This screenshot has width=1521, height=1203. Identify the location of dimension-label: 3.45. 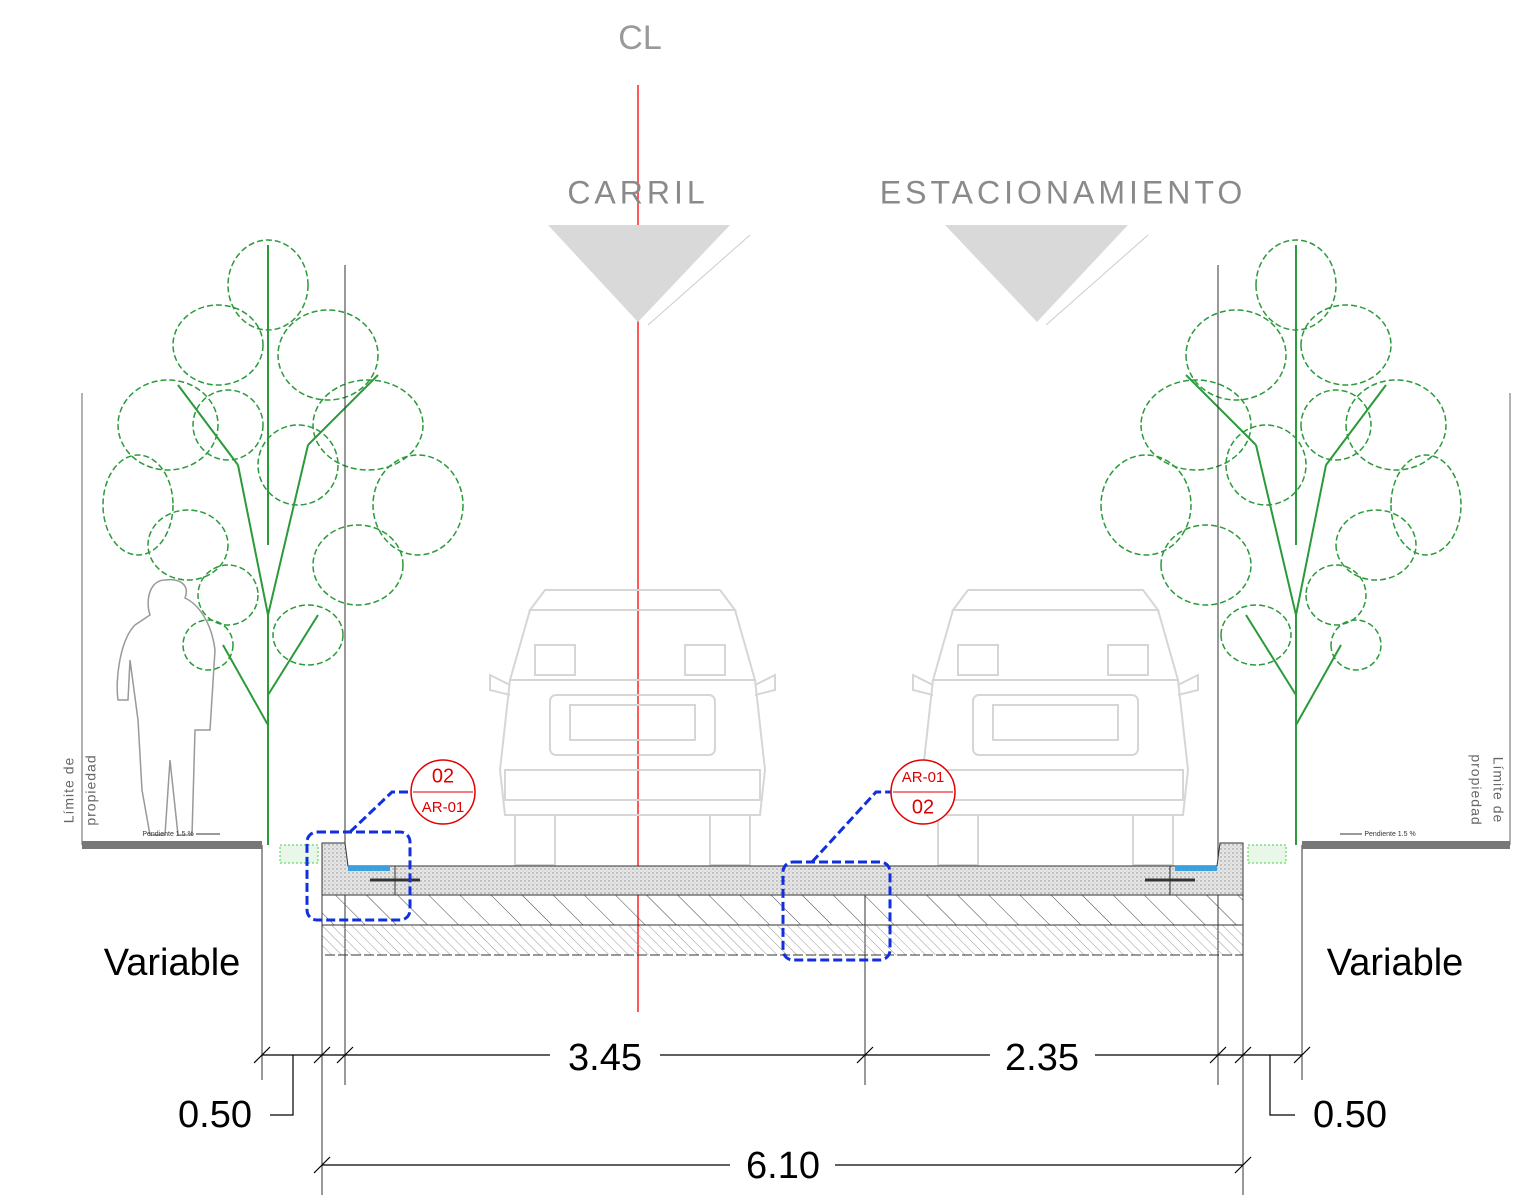
(605, 1058).